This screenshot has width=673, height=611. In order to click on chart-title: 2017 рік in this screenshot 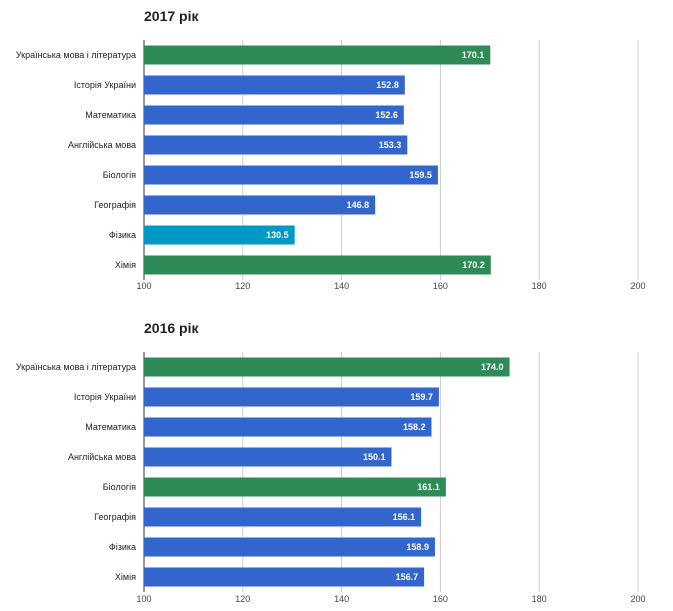, I will do `click(171, 16)`.